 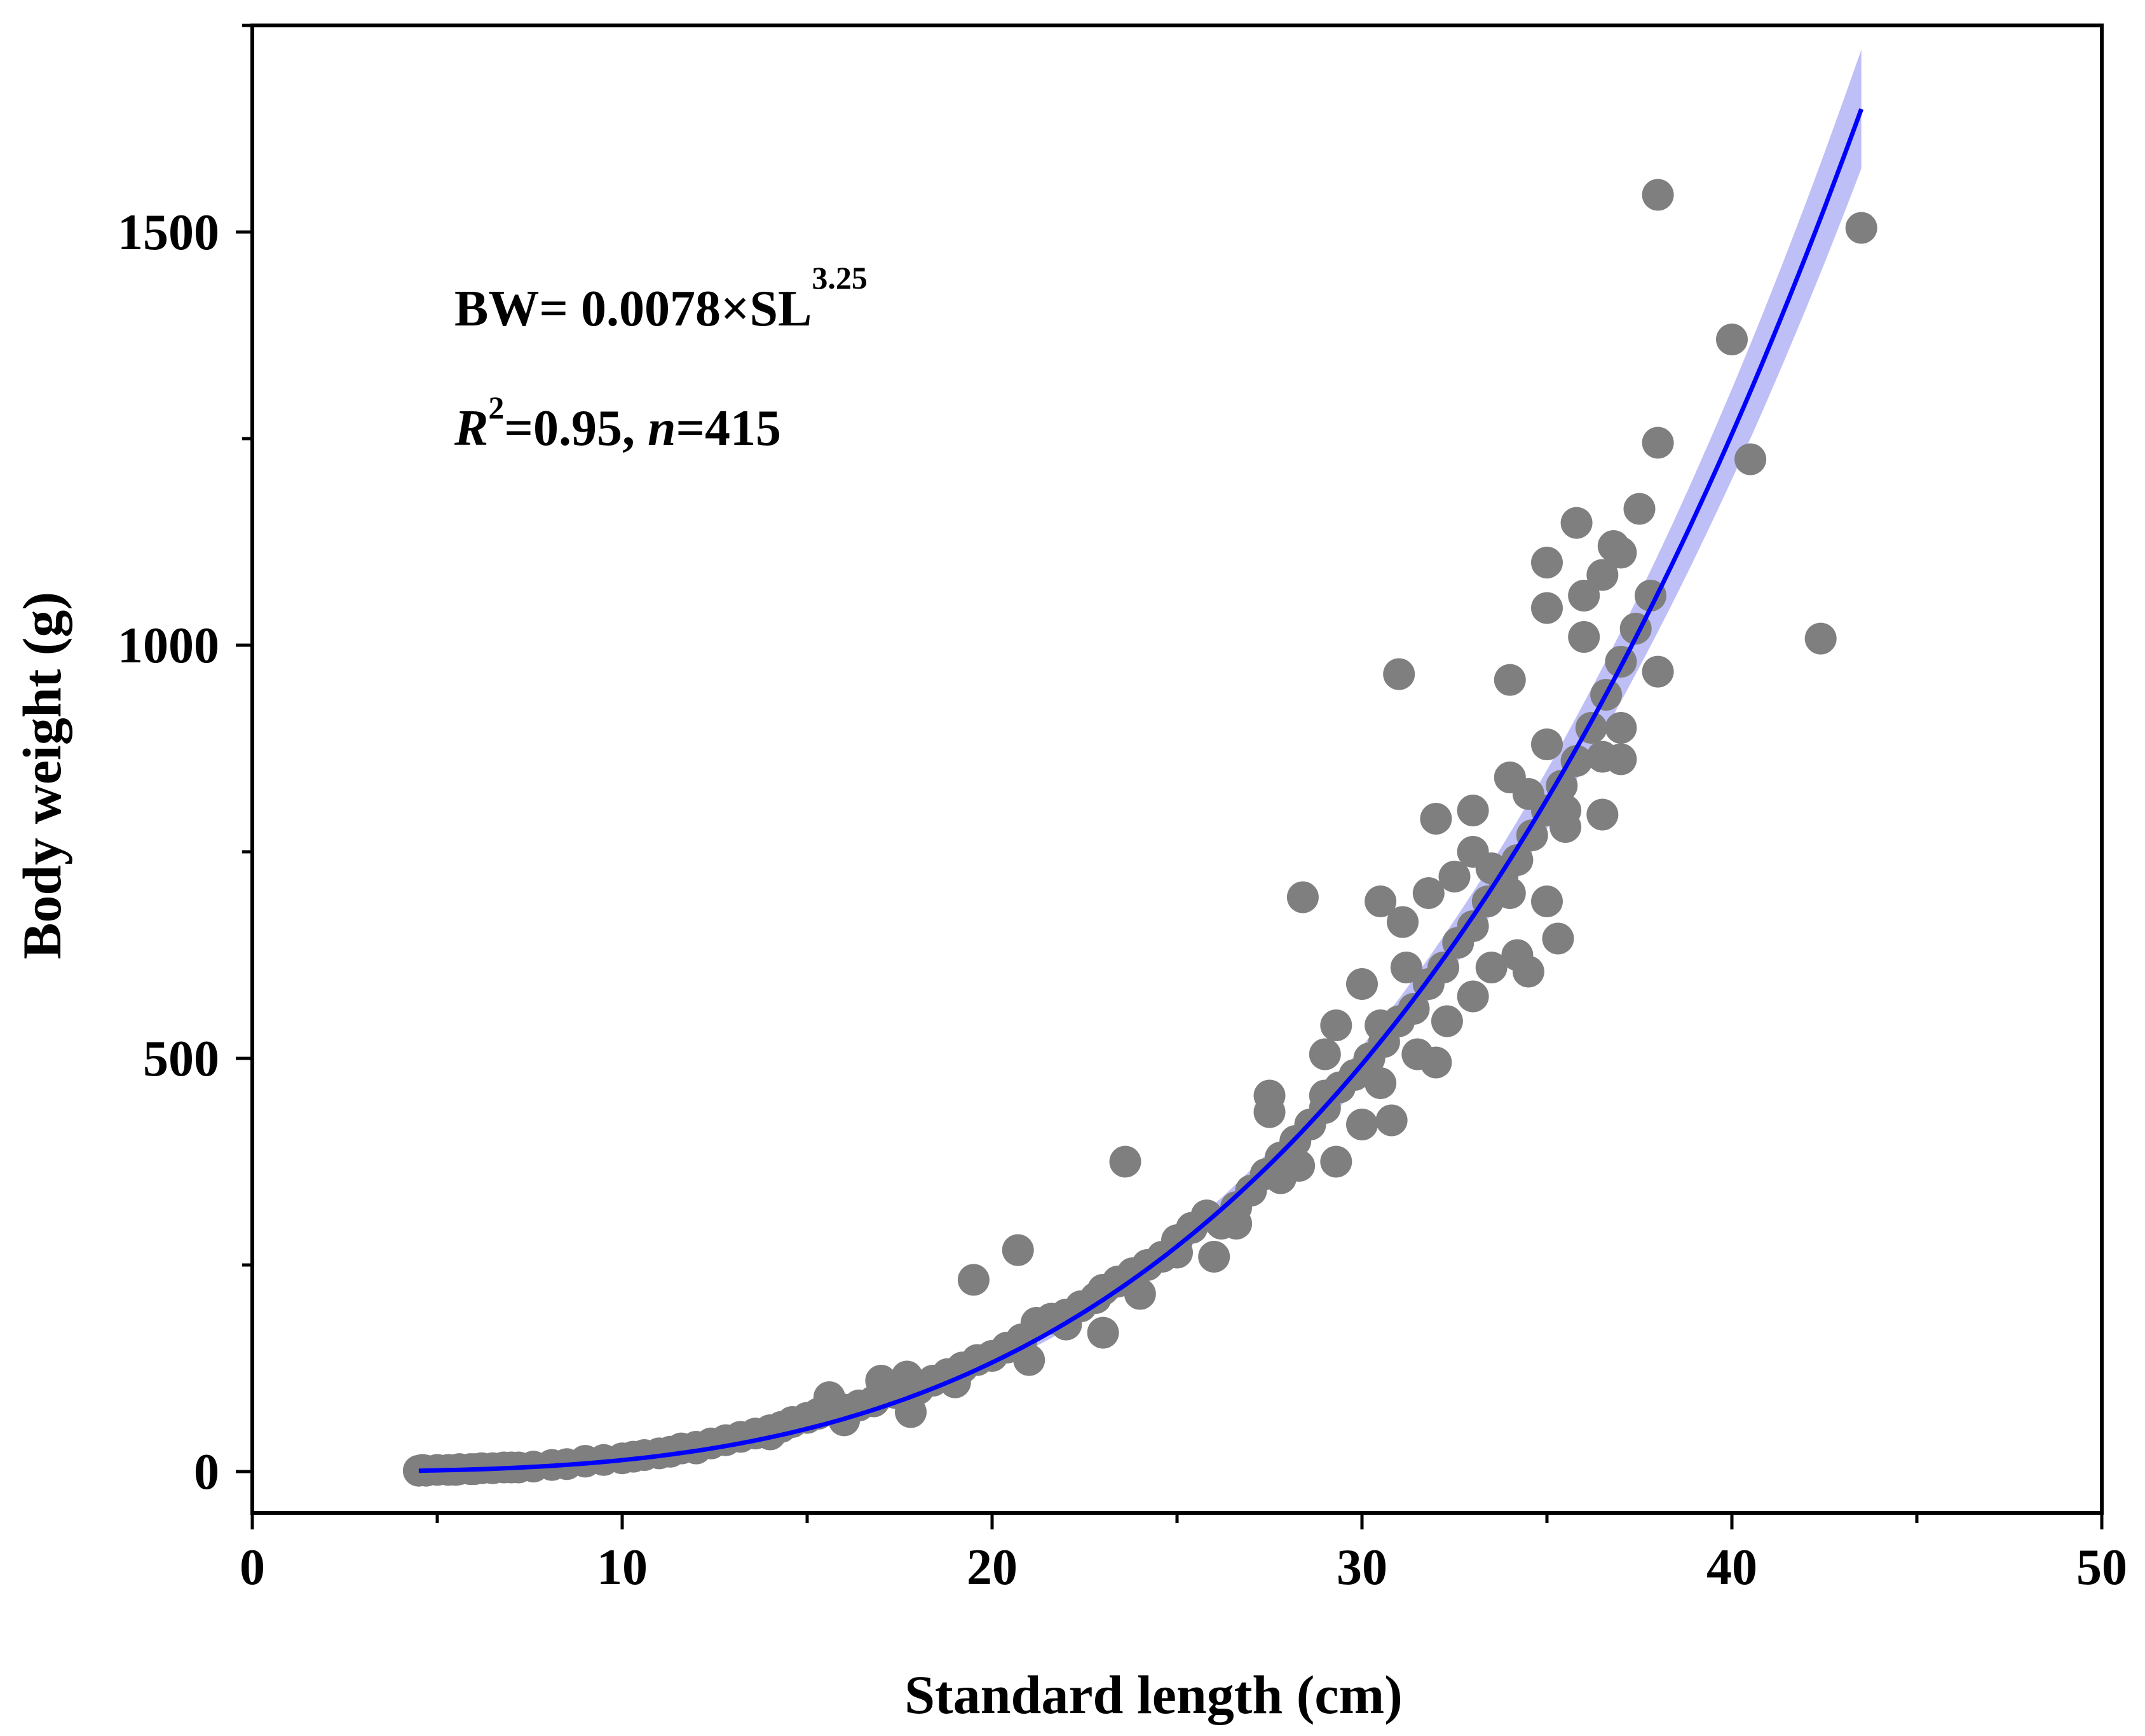 I want to click on fit-equation: BW= 0.0078×SL3.25, so click(x=661, y=298).